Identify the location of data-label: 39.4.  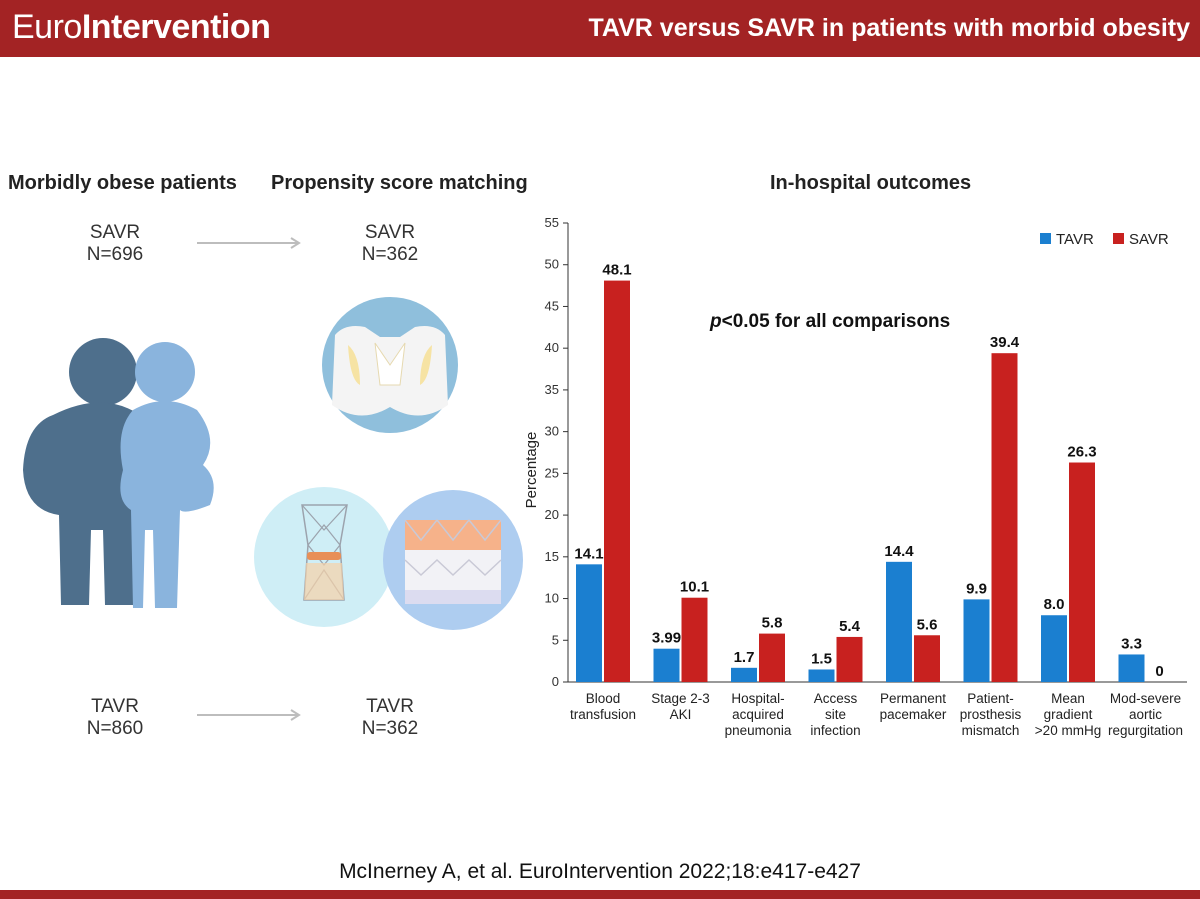
(1005, 342).